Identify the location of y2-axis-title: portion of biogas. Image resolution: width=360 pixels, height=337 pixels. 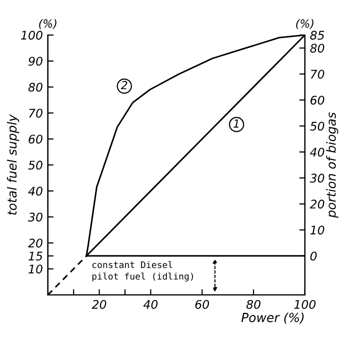
(332, 165).